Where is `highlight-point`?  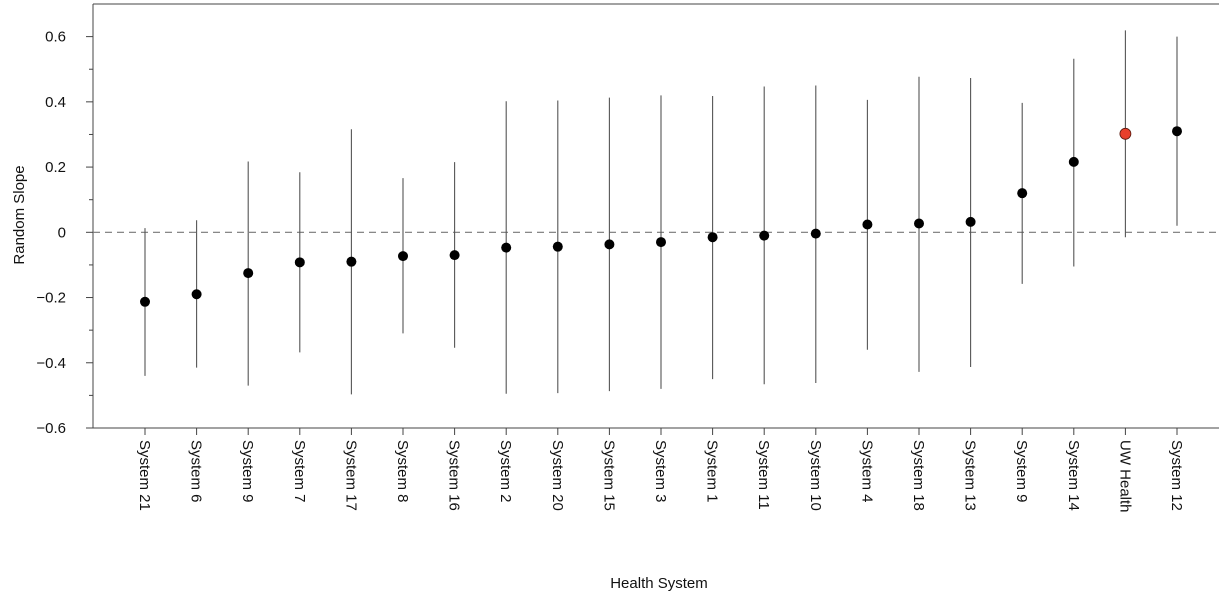 highlight-point is located at coordinates (1125, 133).